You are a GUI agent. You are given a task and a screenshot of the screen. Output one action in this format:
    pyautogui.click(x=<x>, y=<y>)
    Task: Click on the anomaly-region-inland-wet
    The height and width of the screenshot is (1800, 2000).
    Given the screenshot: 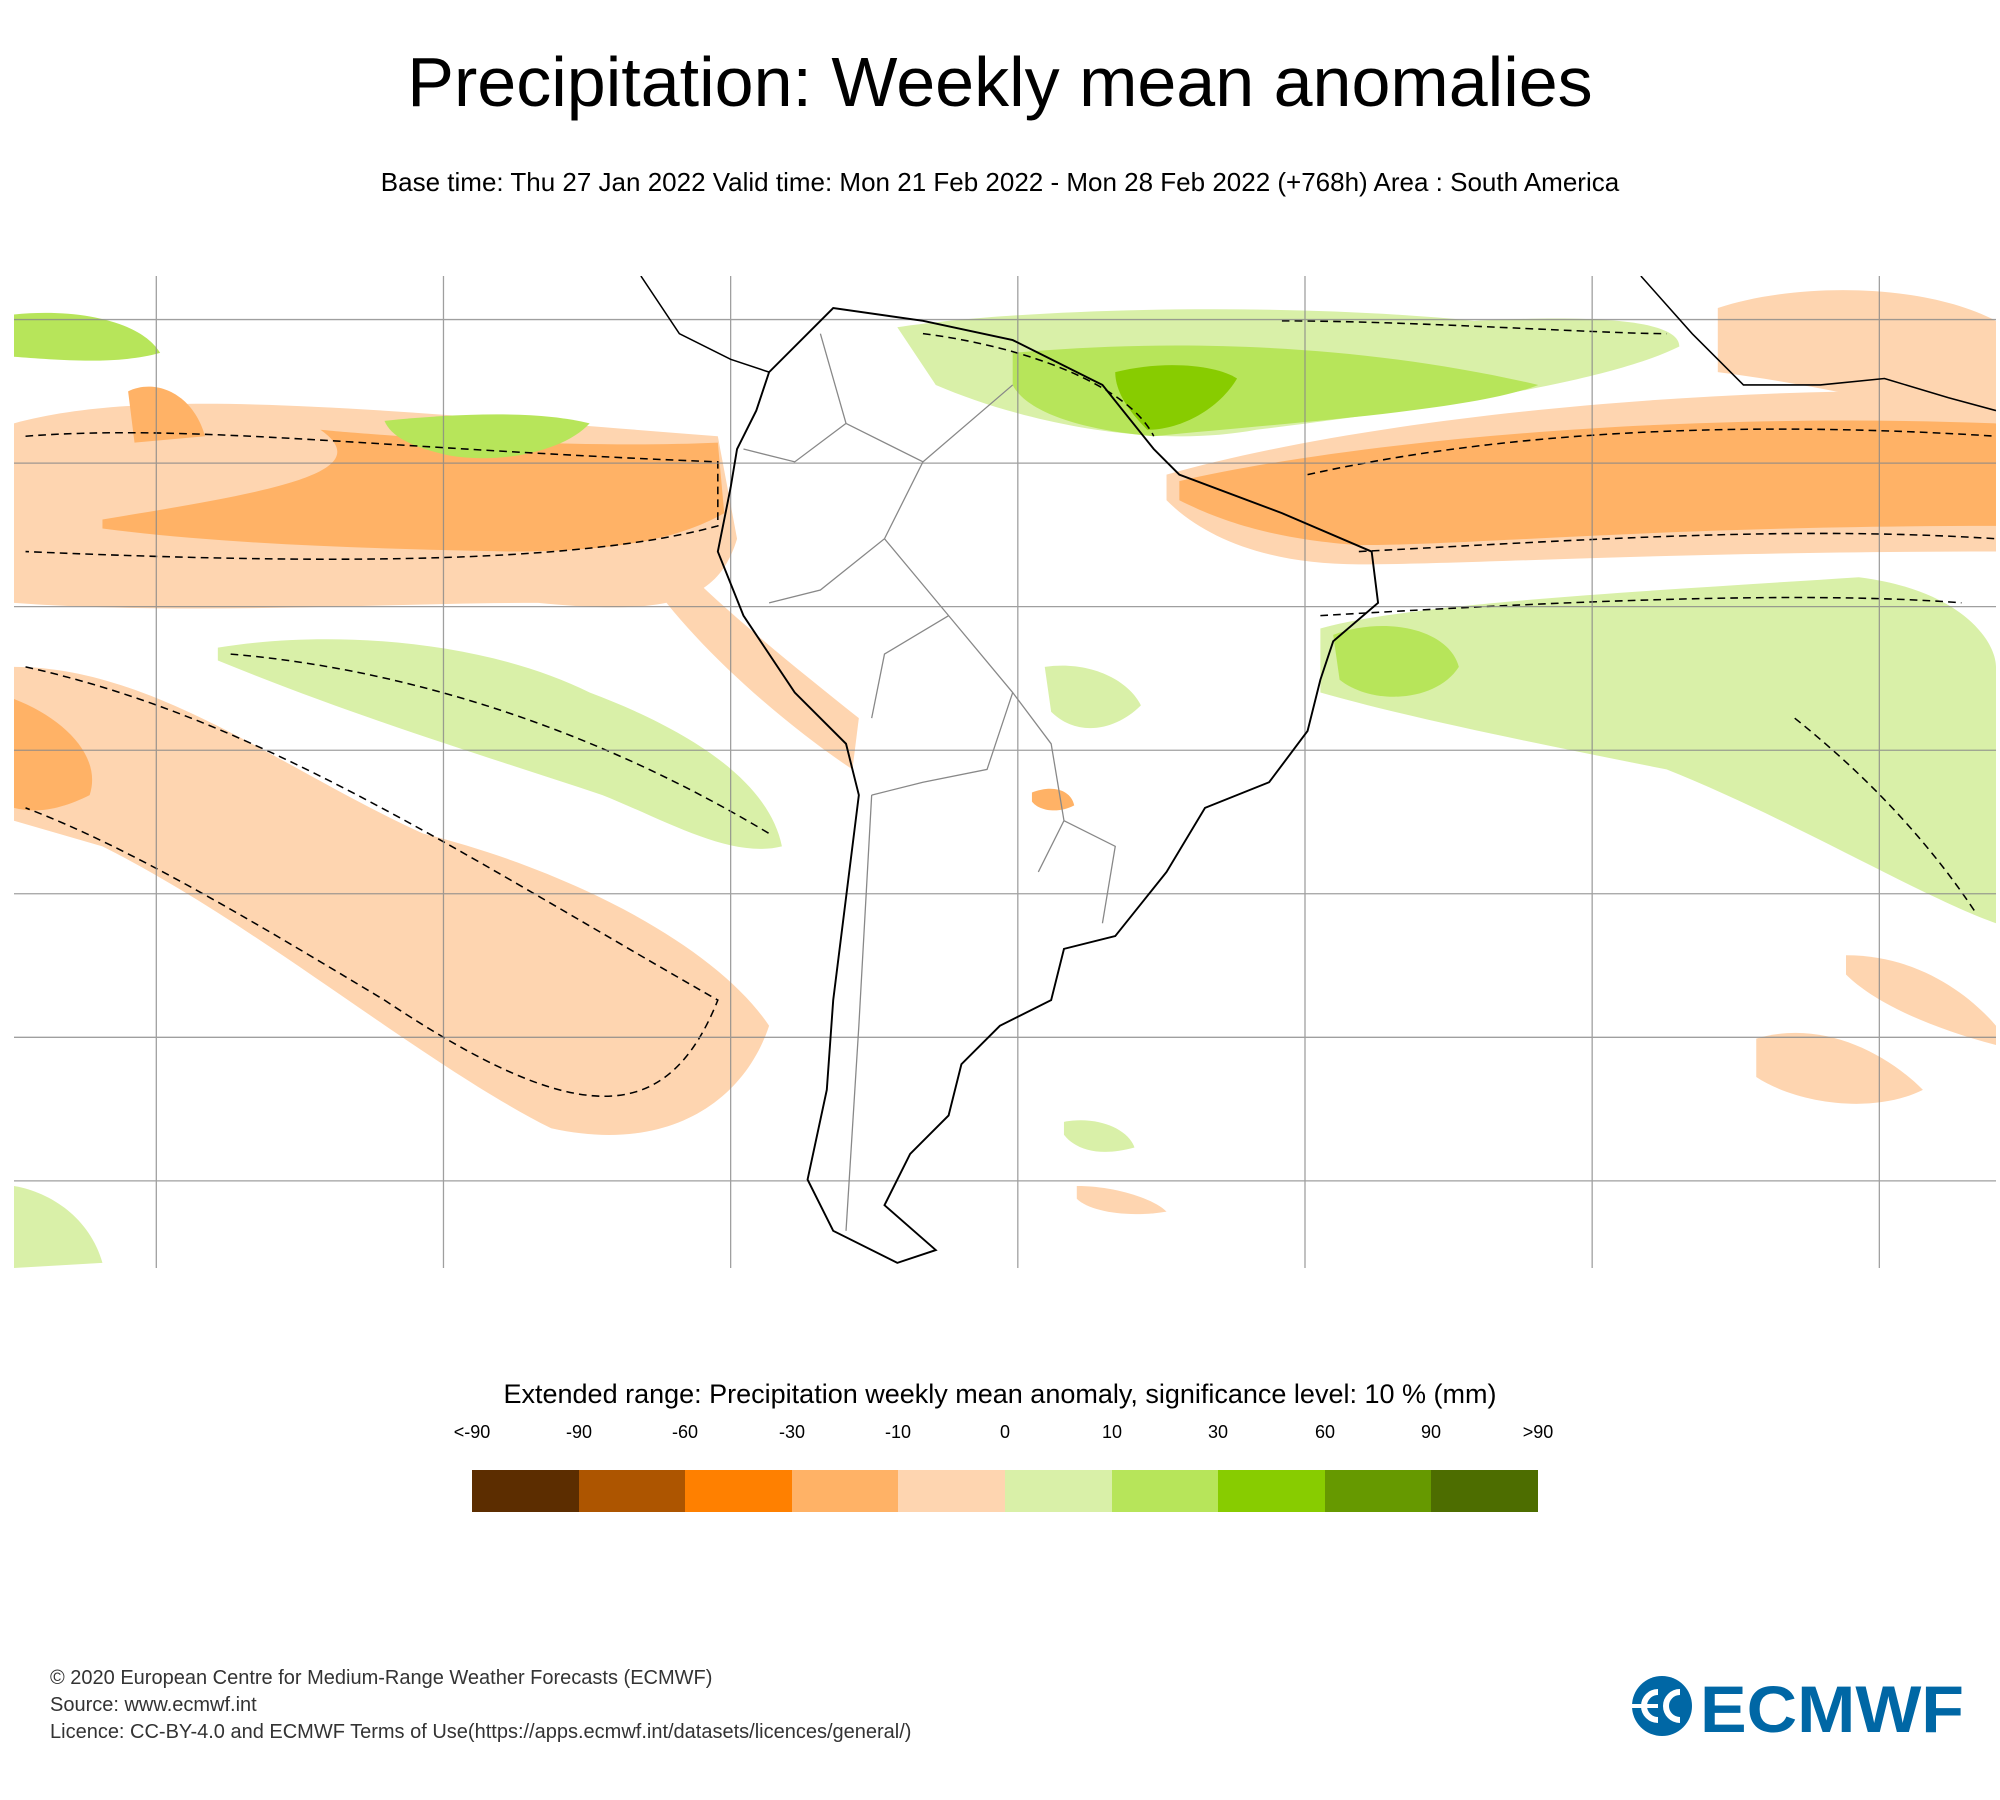 What is the action you would take?
    pyautogui.click(x=1092, y=697)
    